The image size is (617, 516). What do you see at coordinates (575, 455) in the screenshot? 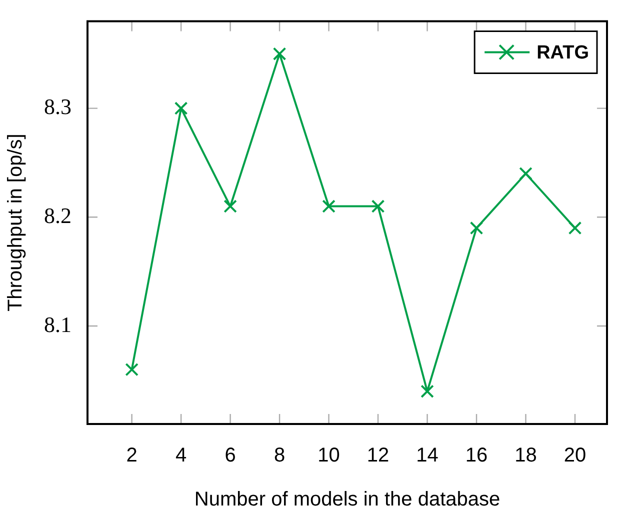
I see `x-tick-label: 20` at bounding box center [575, 455].